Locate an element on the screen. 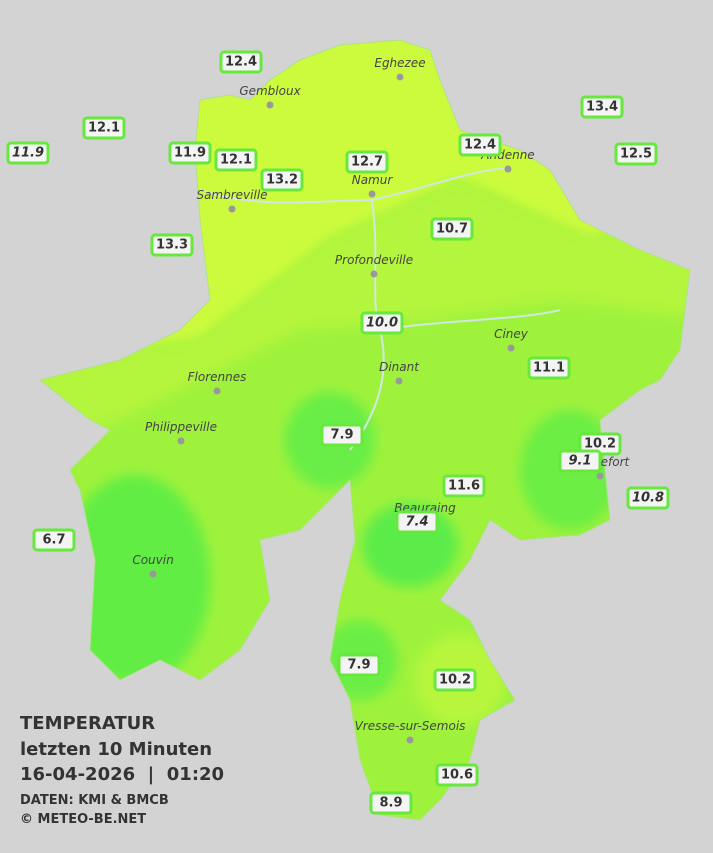 Image resolution: width=713 pixels, height=853 pixels. city-name: Dinant is located at coordinates (399, 367).